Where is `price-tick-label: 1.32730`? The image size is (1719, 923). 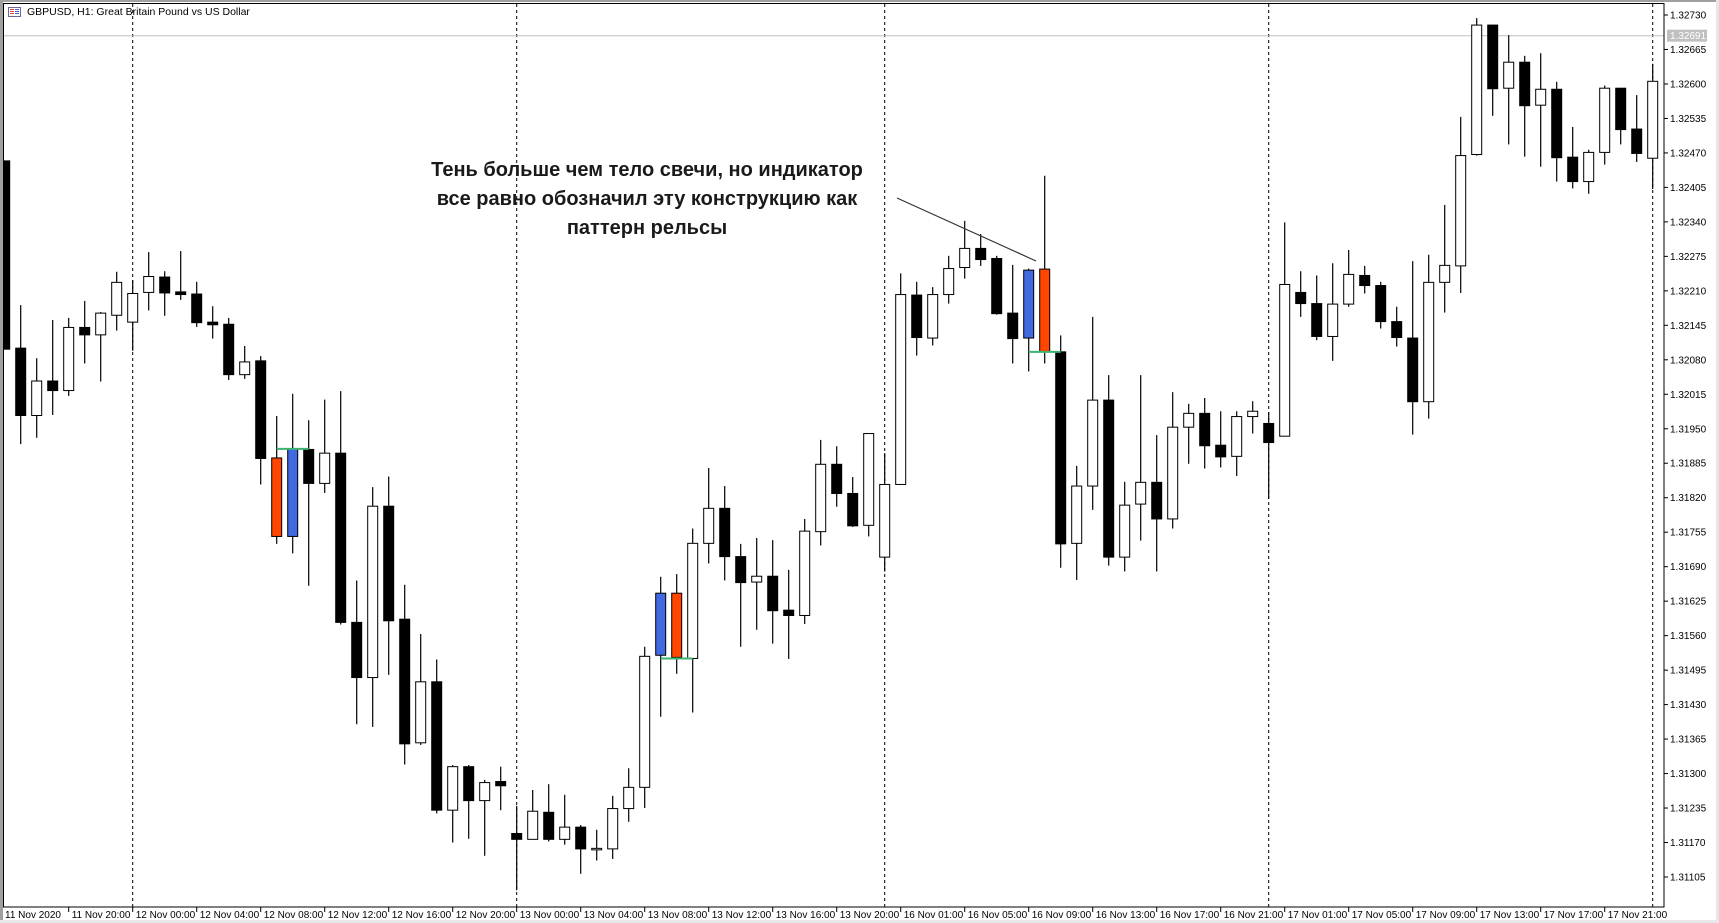
price-tick-label: 1.32730 is located at coordinates (1688, 16).